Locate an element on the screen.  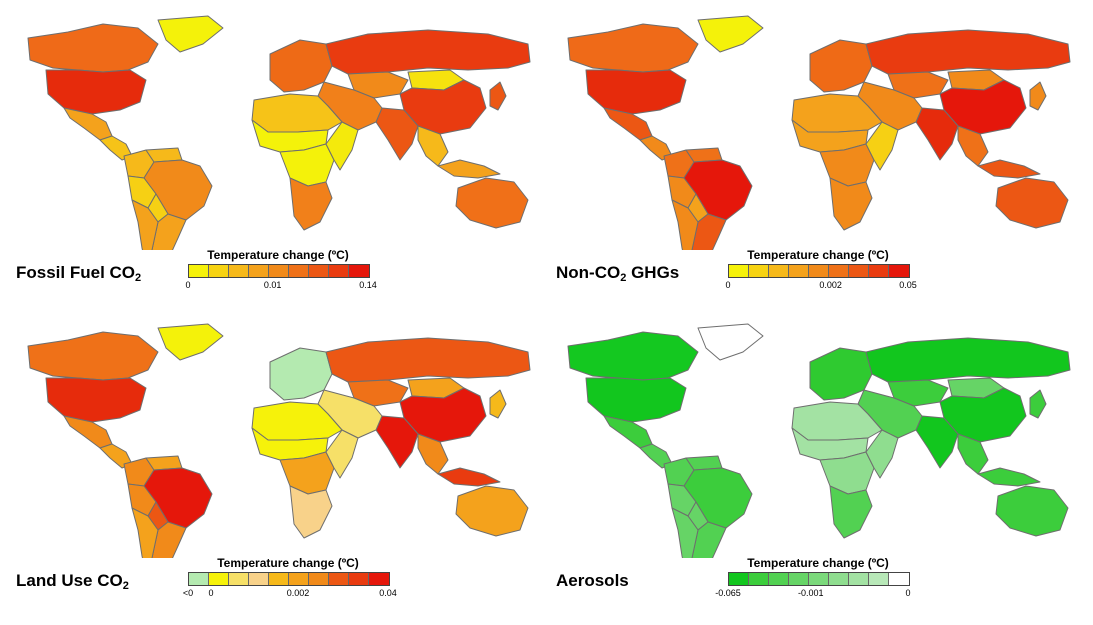
panel-title-main: Fossil Fuel CO is located at coordinates (75, 272).